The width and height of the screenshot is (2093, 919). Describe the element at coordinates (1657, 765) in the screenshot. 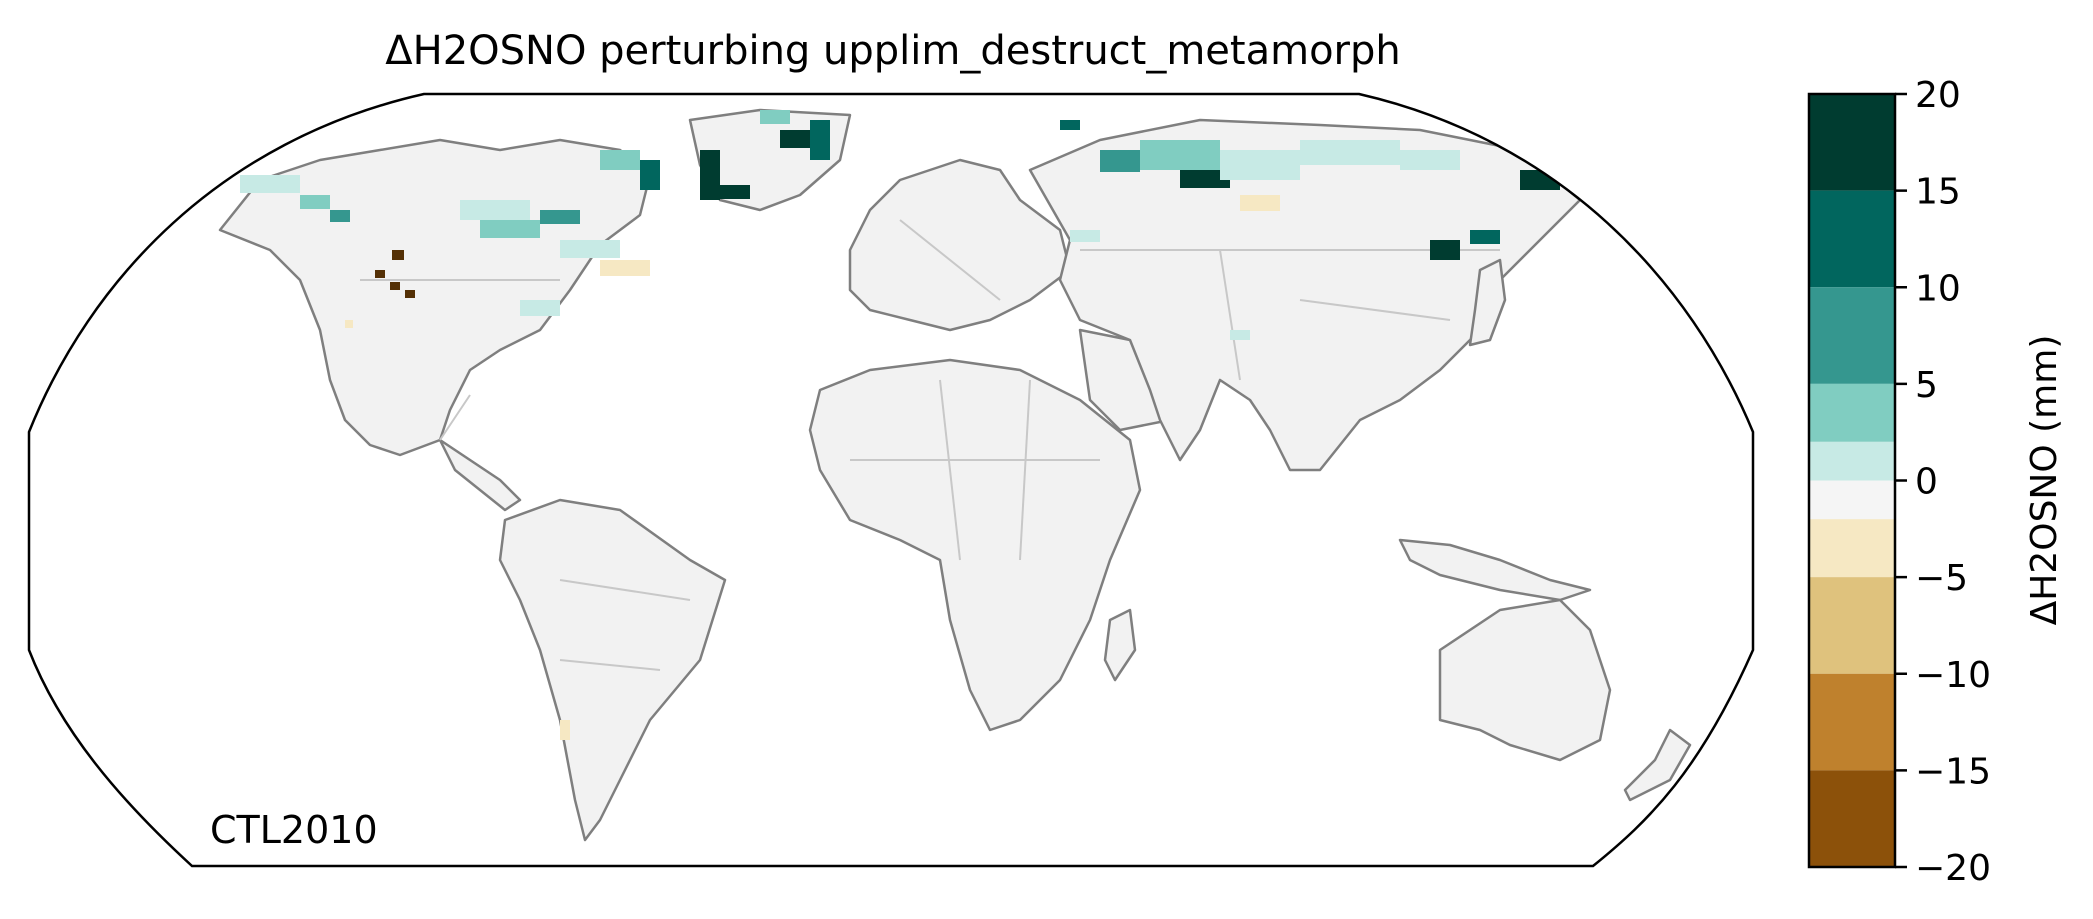

I see `new-zealand` at that location.